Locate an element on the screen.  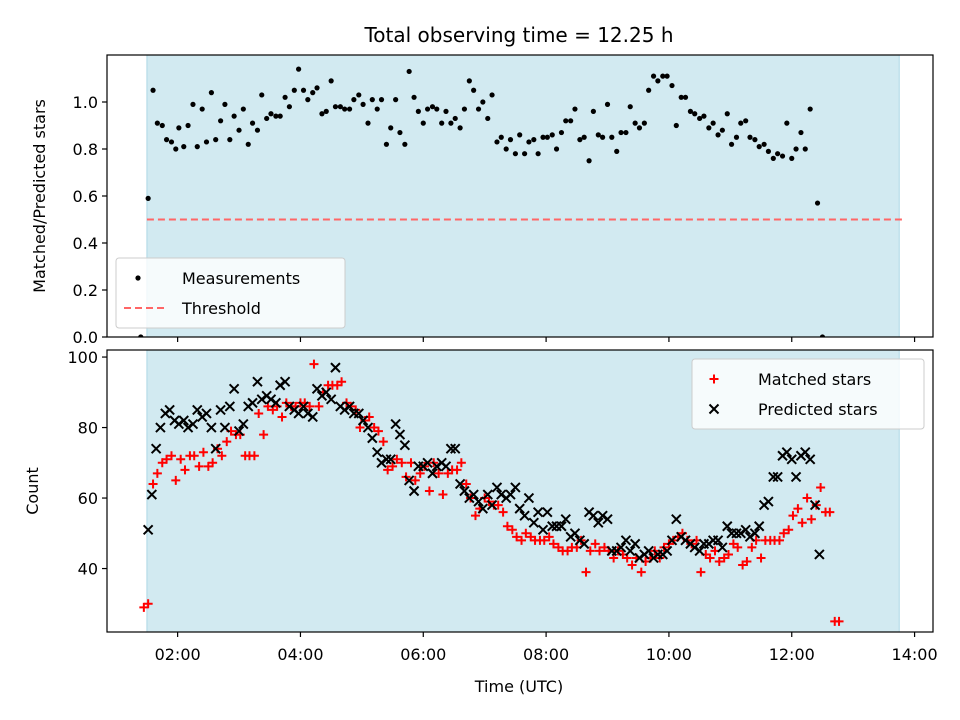
x-tick-label: 04:00 is located at coordinates (300, 654).